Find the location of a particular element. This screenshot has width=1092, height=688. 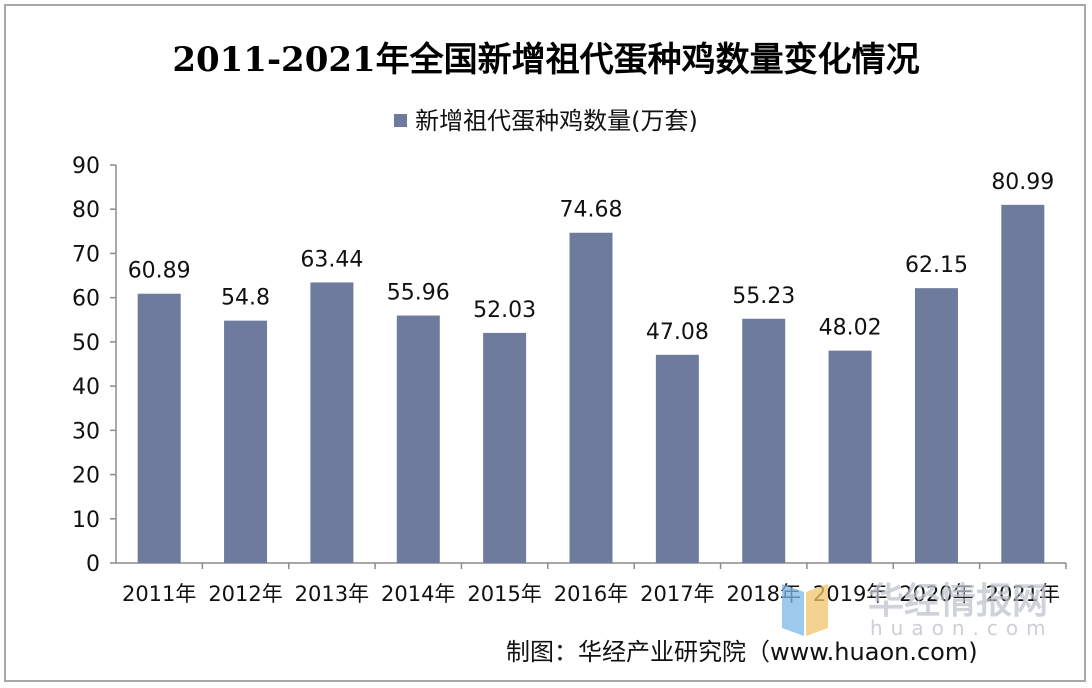

x-tick-label: 2020年 is located at coordinates (936, 594).